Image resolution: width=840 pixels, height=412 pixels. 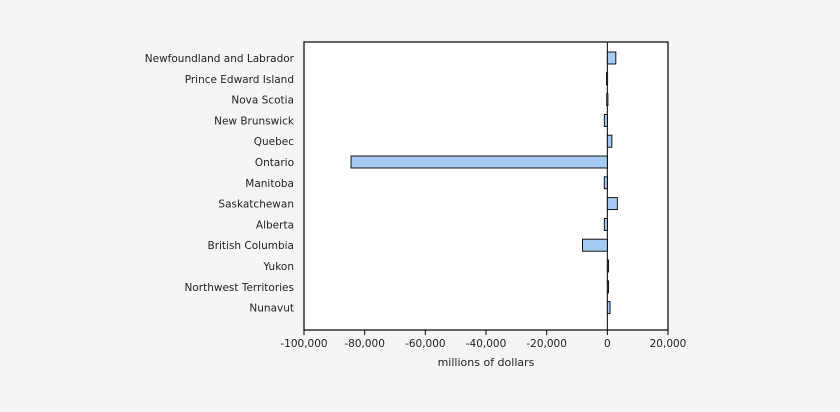 I want to click on x-tick-label: -40,000, so click(x=486, y=344).